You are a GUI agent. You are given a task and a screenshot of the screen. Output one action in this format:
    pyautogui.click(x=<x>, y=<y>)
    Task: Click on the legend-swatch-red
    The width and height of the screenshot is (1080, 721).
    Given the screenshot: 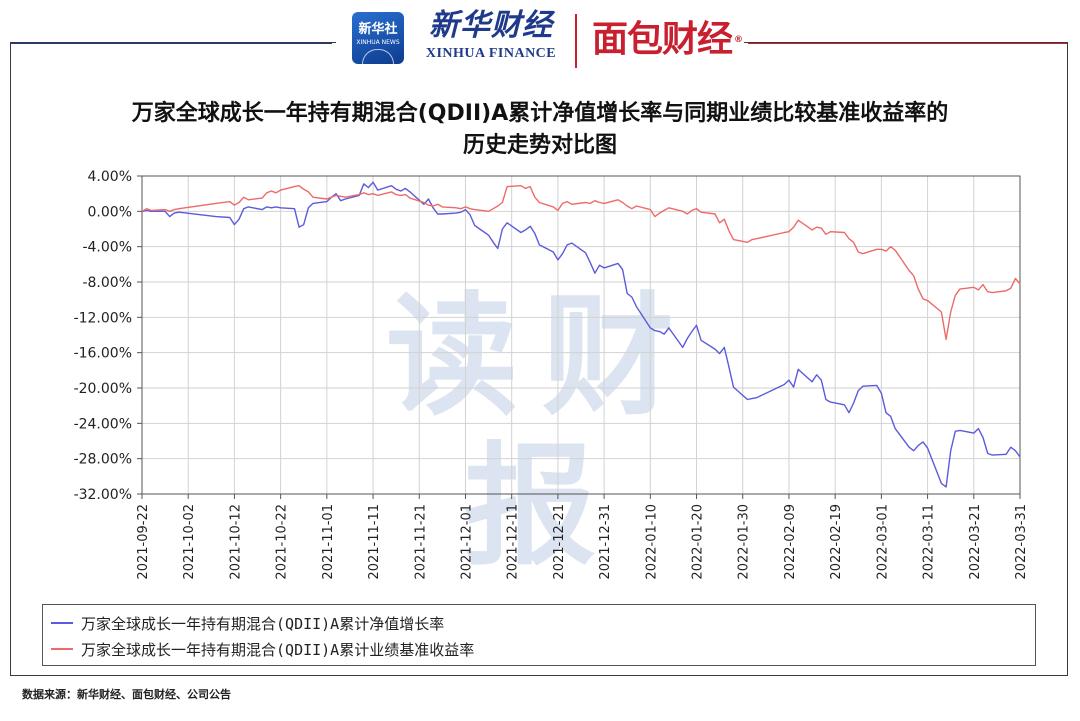 What is the action you would take?
    pyautogui.click(x=62, y=649)
    